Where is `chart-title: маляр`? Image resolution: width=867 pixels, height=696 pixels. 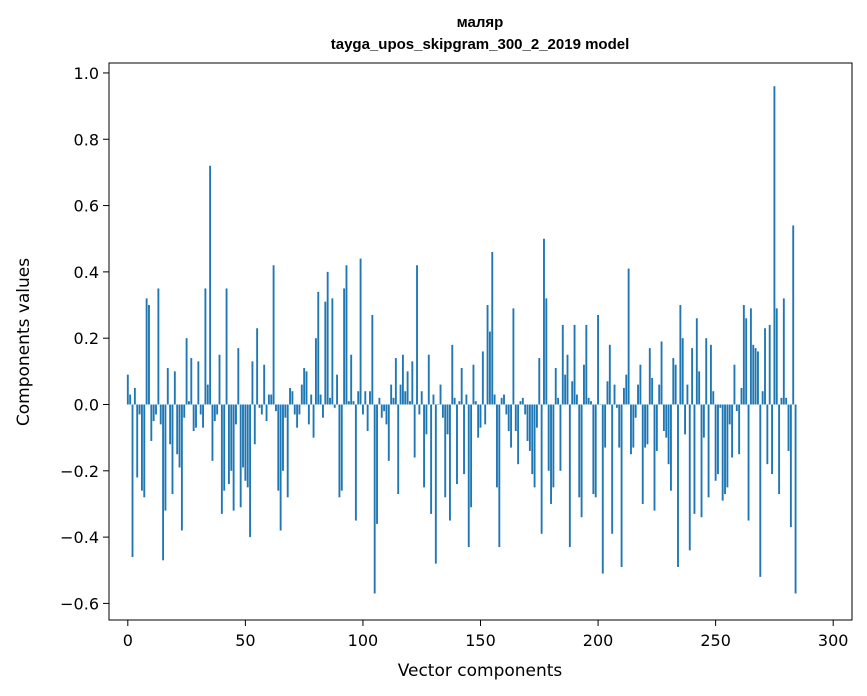
chart-title: маляр is located at coordinates (480, 22).